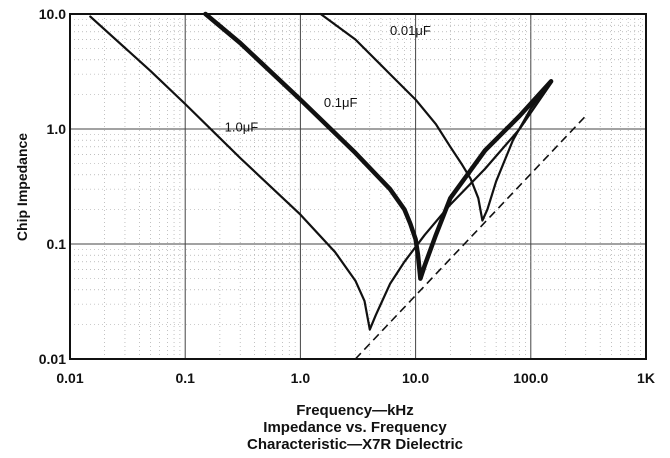 This screenshot has height=458, width=670. What do you see at coordinates (355, 378) in the screenshot?
I see `x-axis-ticks: 0.01 0.1 1.0 10.0 100.0 1K` at bounding box center [355, 378].